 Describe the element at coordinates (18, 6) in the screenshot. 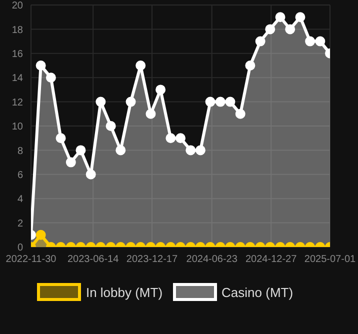

I see `y-tick-label: 20` at that location.